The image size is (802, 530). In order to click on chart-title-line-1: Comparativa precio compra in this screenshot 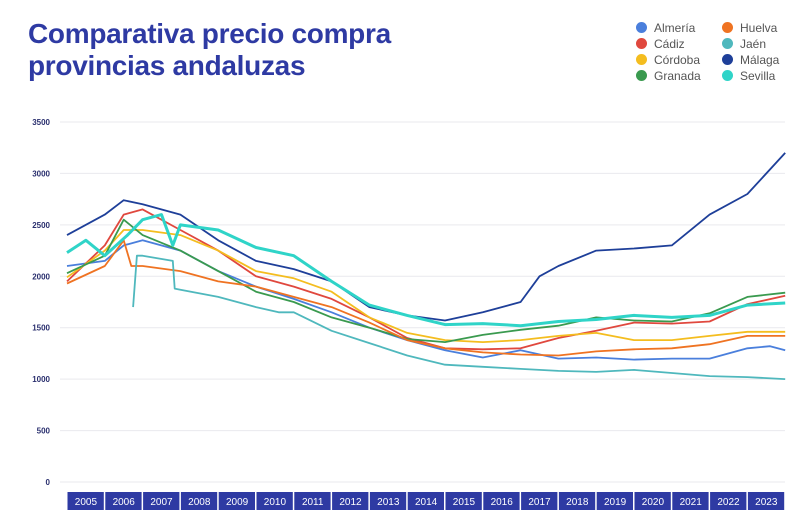, I will do `click(209, 33)`.